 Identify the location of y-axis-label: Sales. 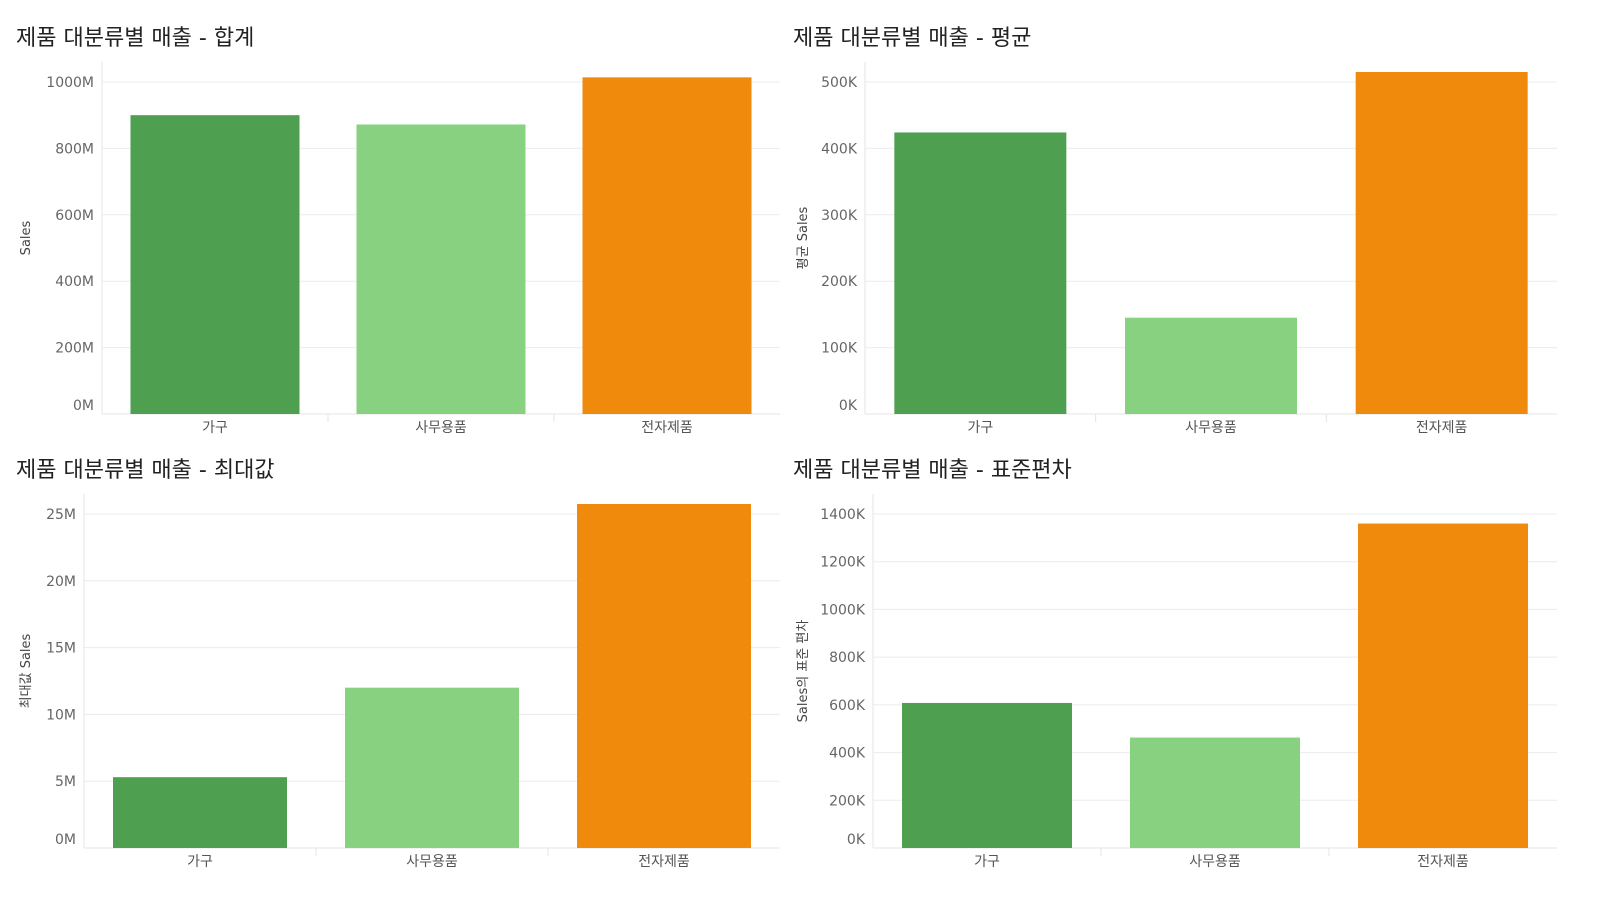
(26, 237).